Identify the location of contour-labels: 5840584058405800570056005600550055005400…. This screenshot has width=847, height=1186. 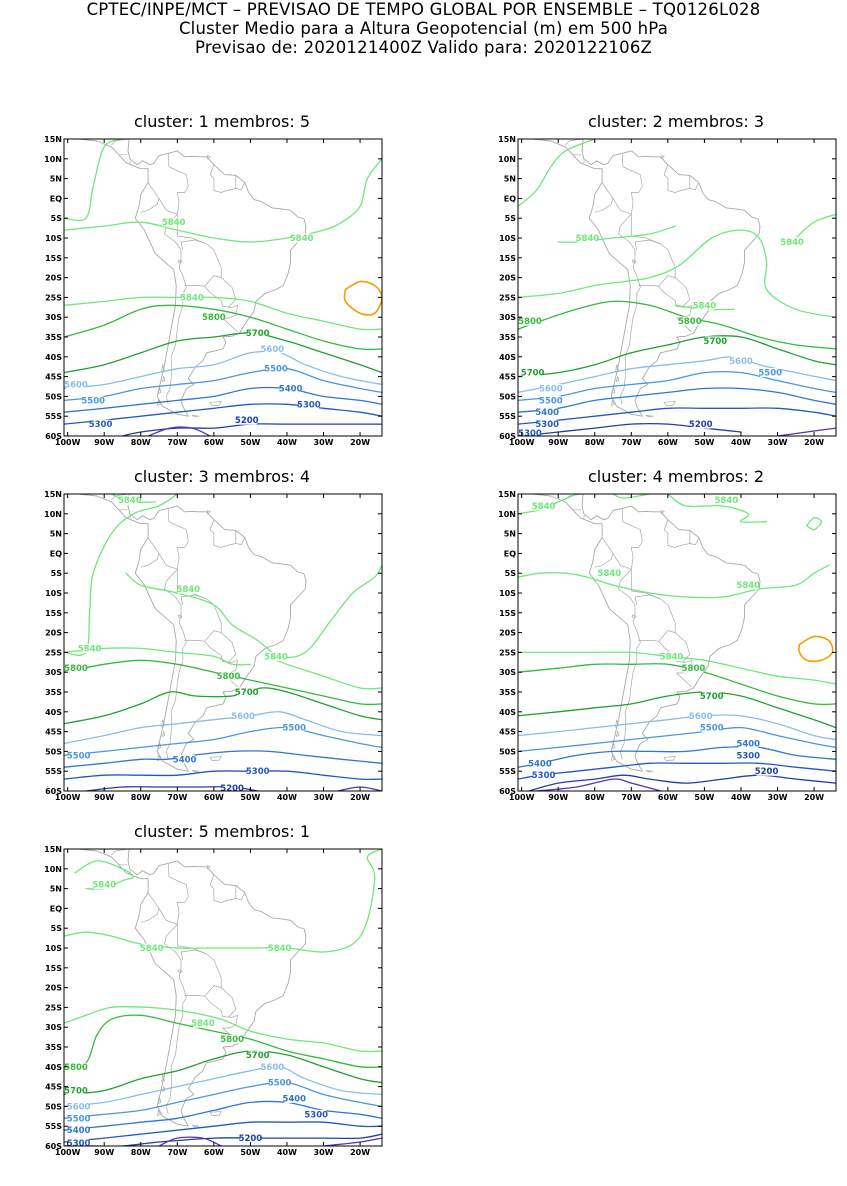
(192, 324).